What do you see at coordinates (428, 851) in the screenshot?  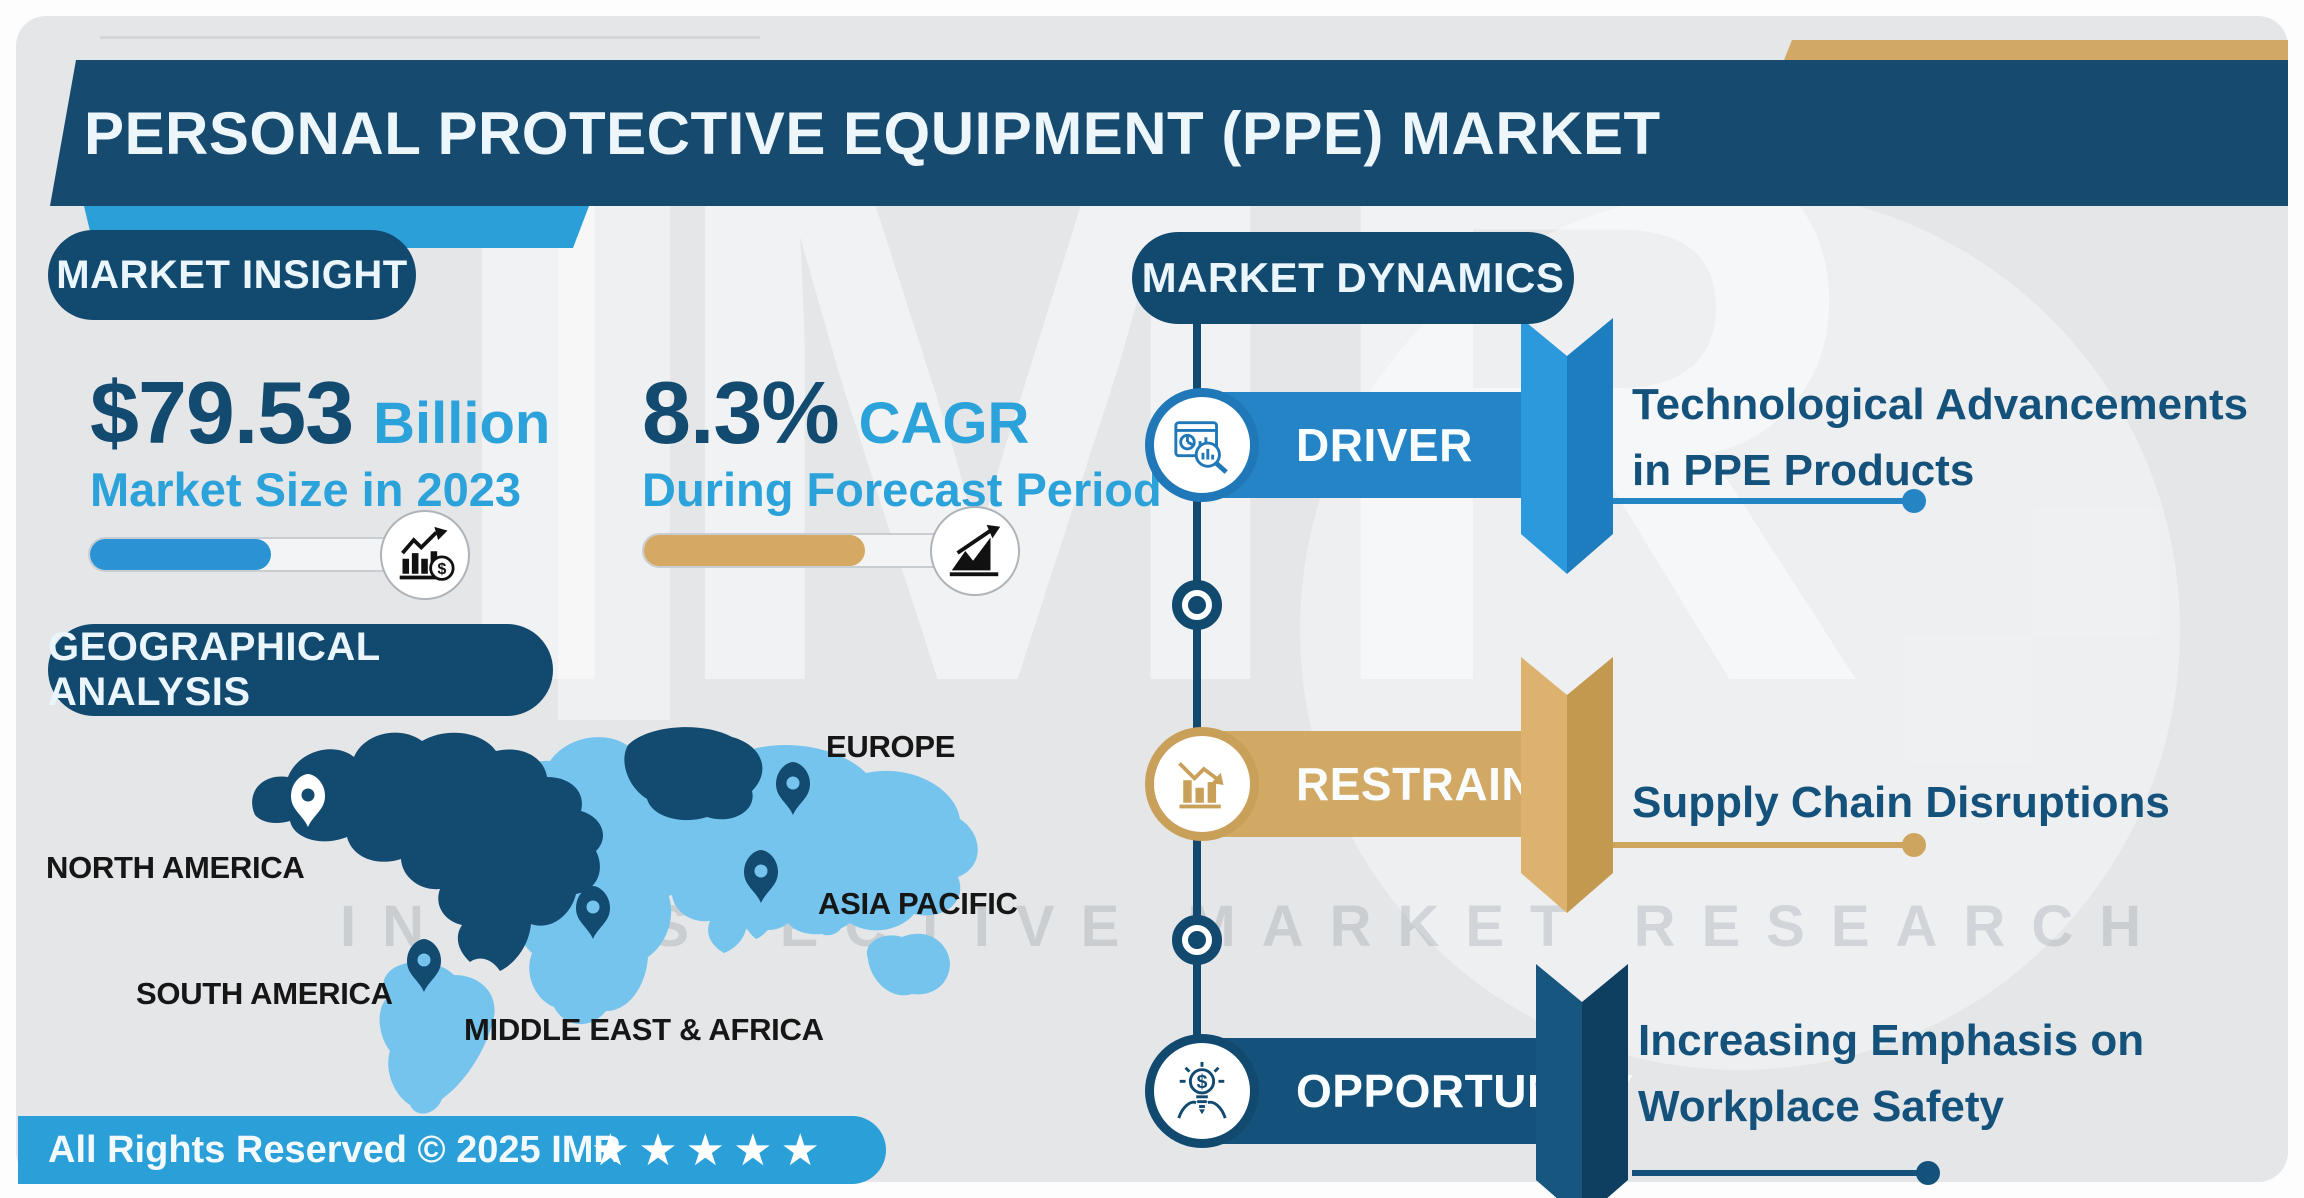 I see `continent-north-america` at bounding box center [428, 851].